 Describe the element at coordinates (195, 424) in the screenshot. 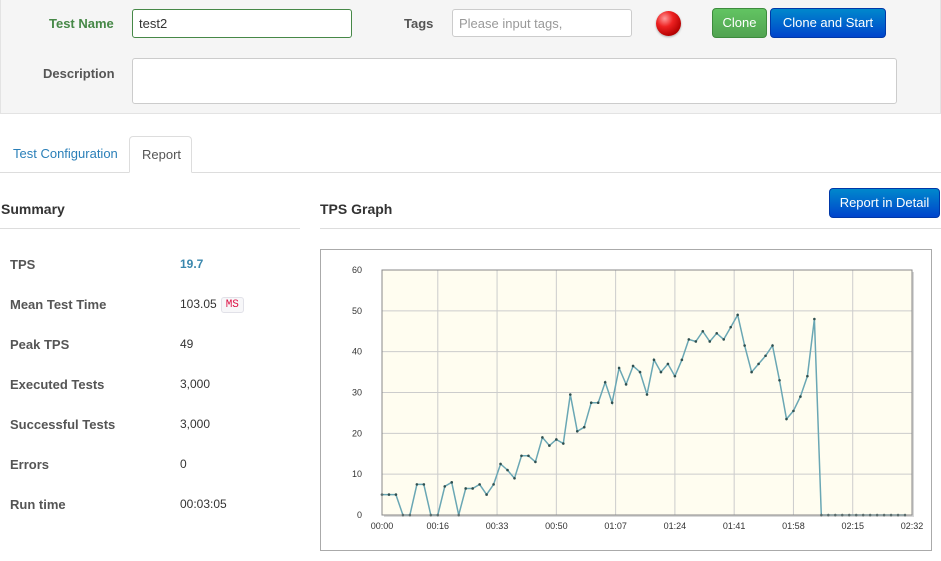

I see `successful-tests-value: 3,000` at that location.